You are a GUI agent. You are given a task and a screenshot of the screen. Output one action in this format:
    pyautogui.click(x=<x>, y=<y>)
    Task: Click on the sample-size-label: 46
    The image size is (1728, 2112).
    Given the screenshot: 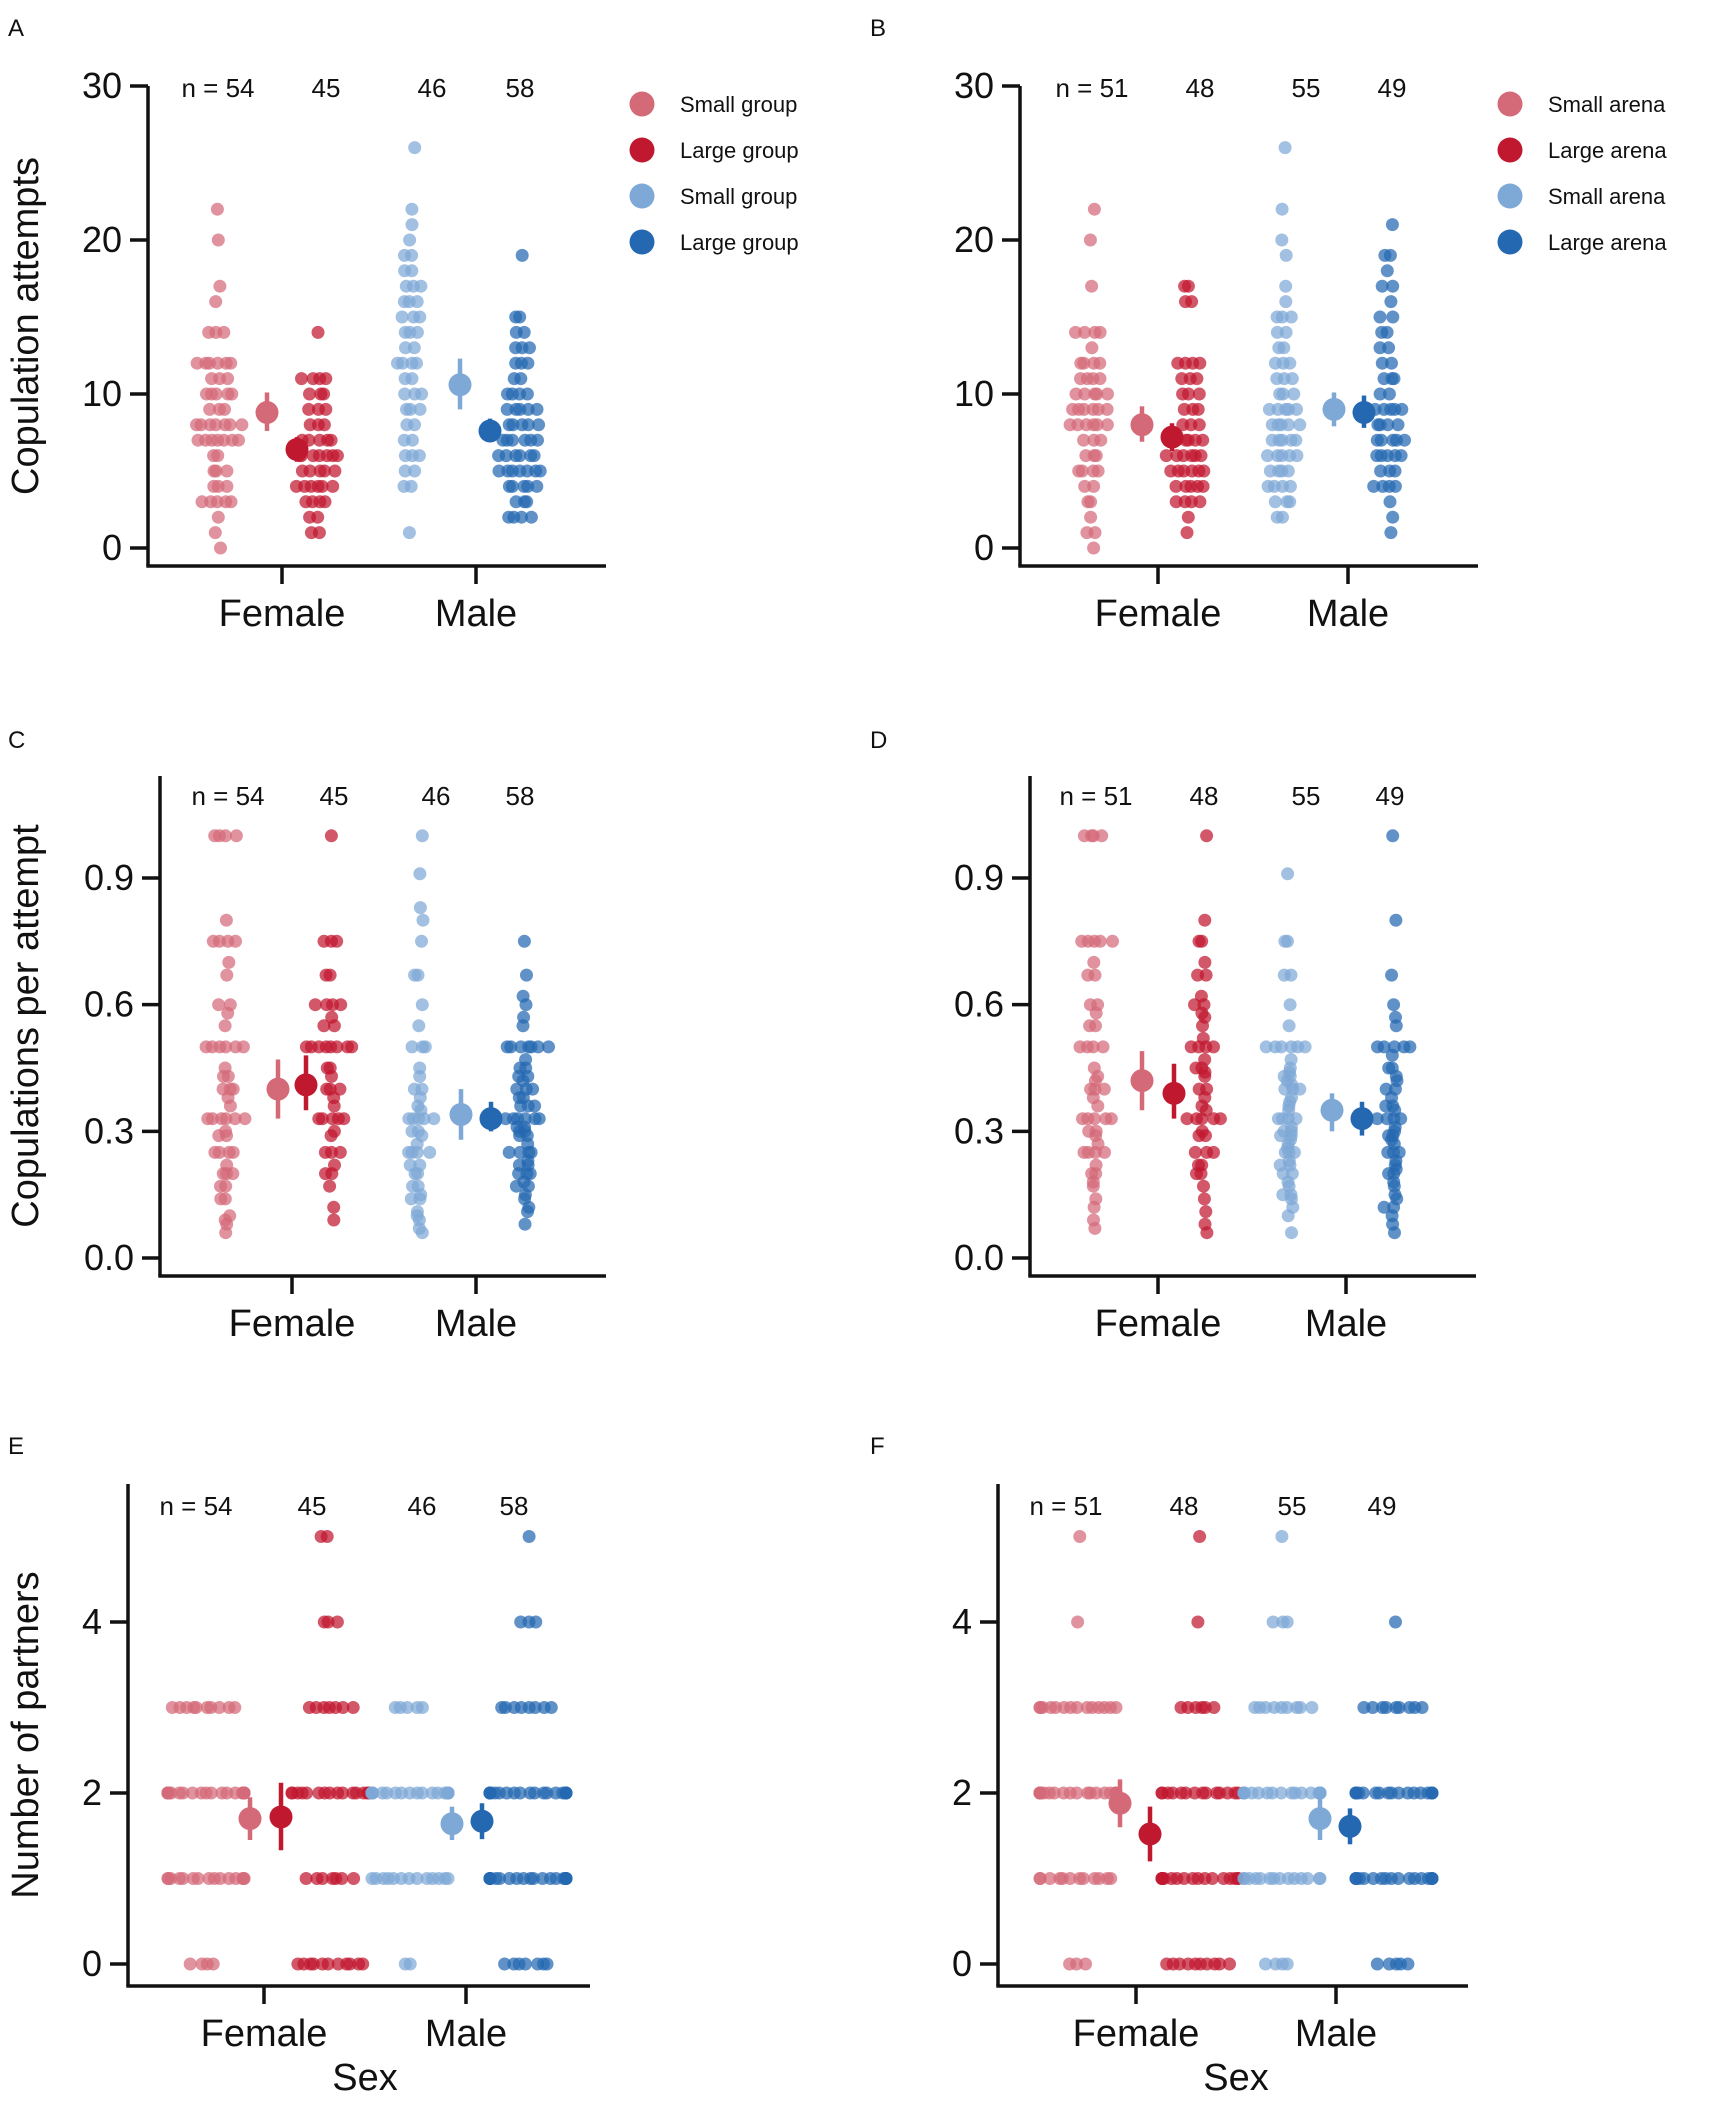 What is the action you would take?
    pyautogui.click(x=432, y=88)
    